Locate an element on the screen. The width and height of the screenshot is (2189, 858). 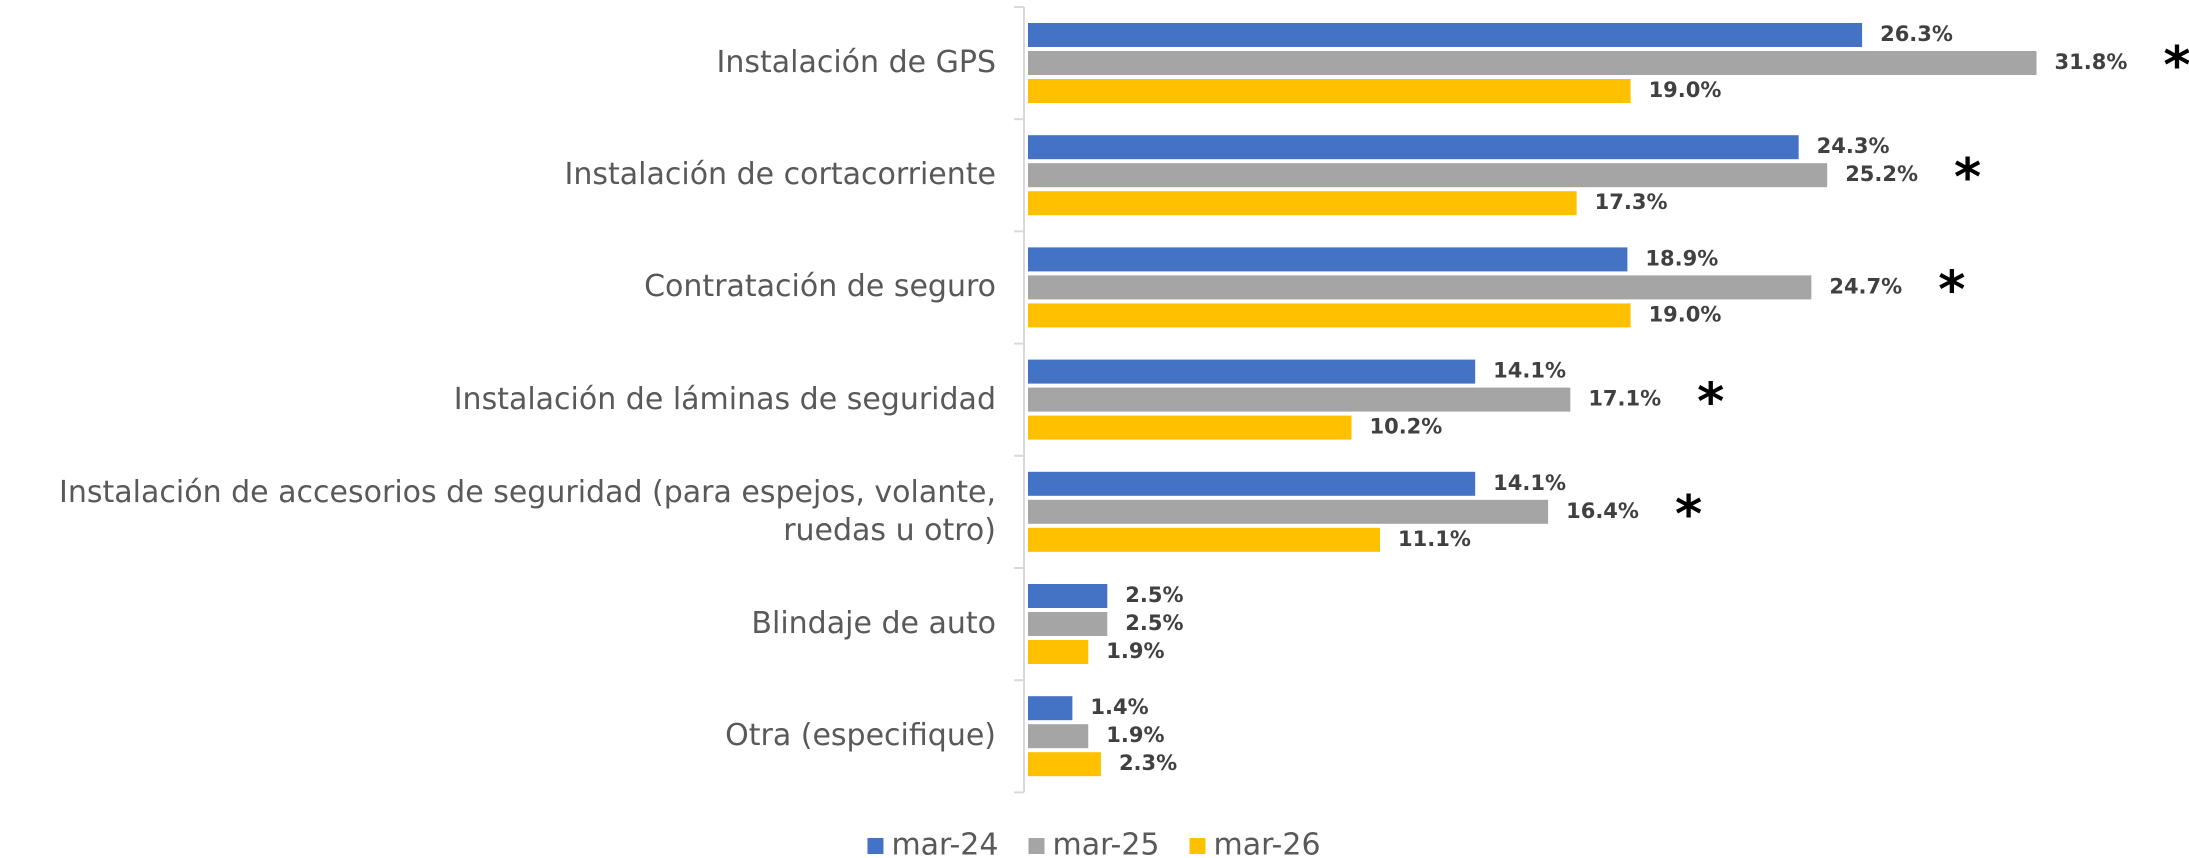
value-label: 24.7% is located at coordinates (1865, 286).